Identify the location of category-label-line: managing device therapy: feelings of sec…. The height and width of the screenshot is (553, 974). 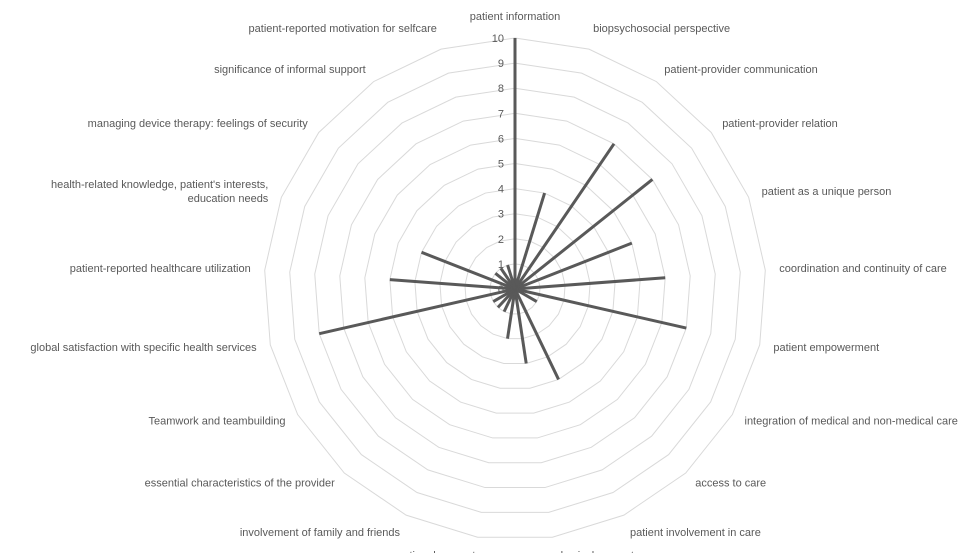
(198, 124).